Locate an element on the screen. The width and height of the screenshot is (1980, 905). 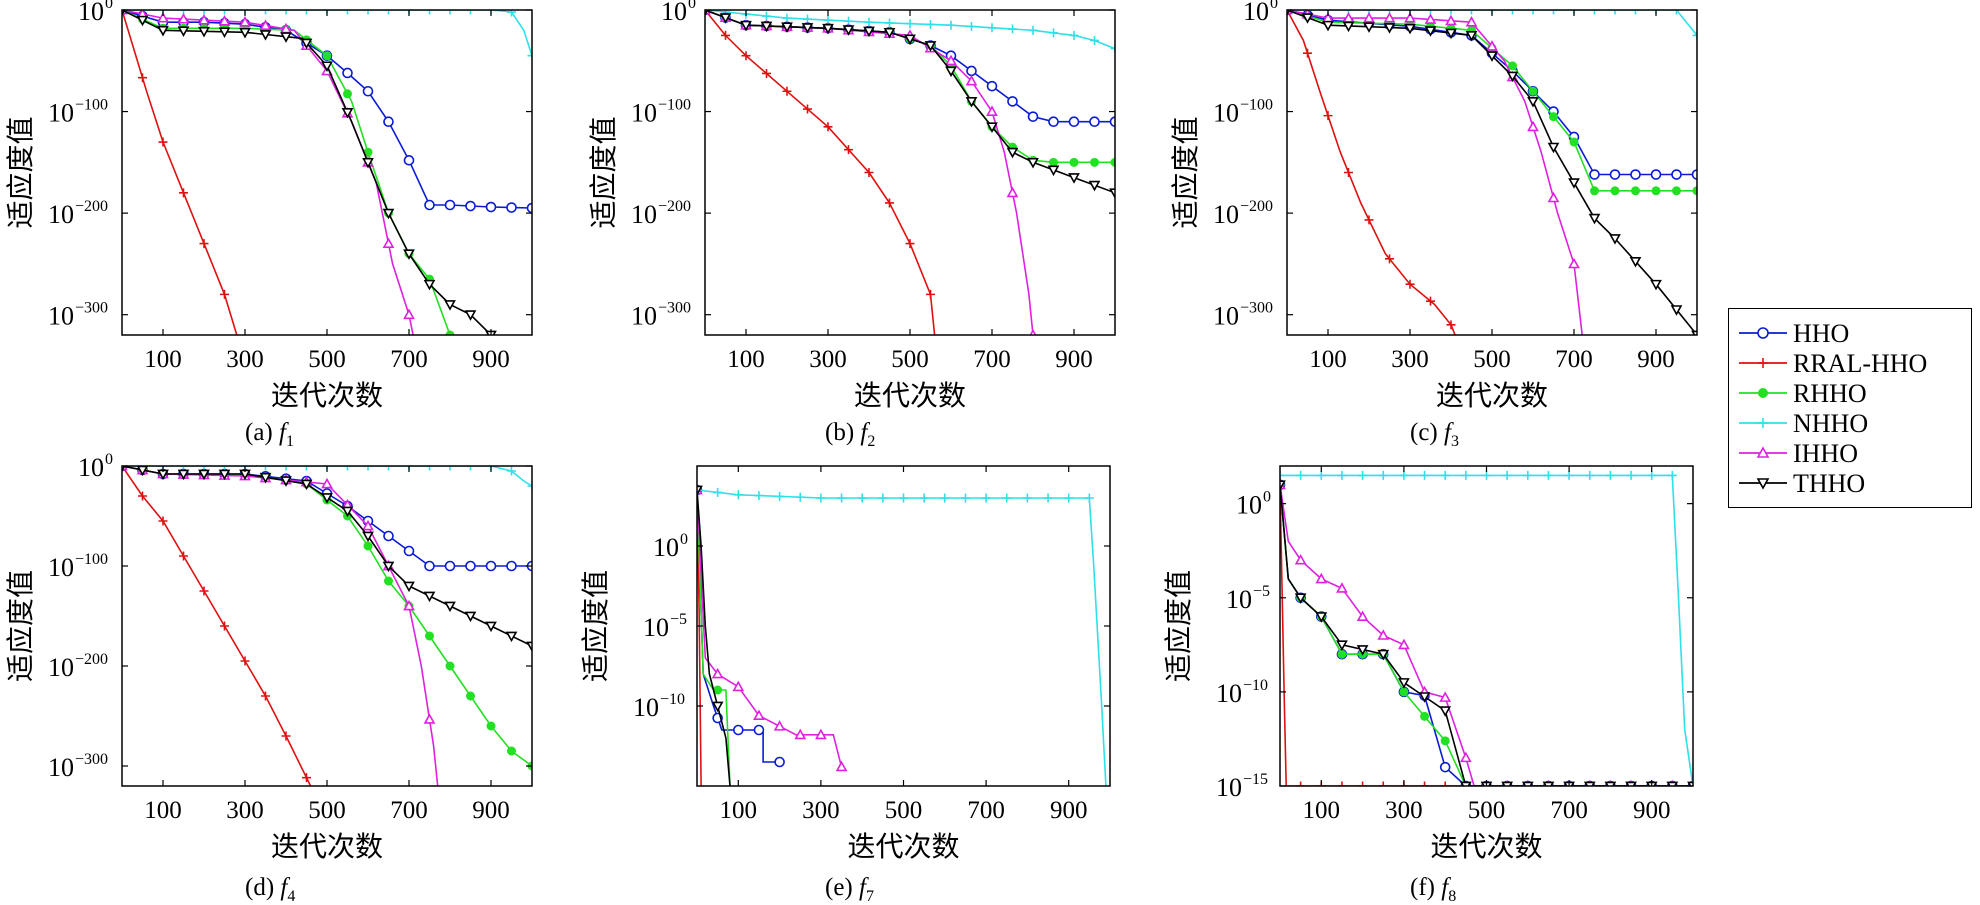
series-markers-hho is located at coordinates (327, 112).